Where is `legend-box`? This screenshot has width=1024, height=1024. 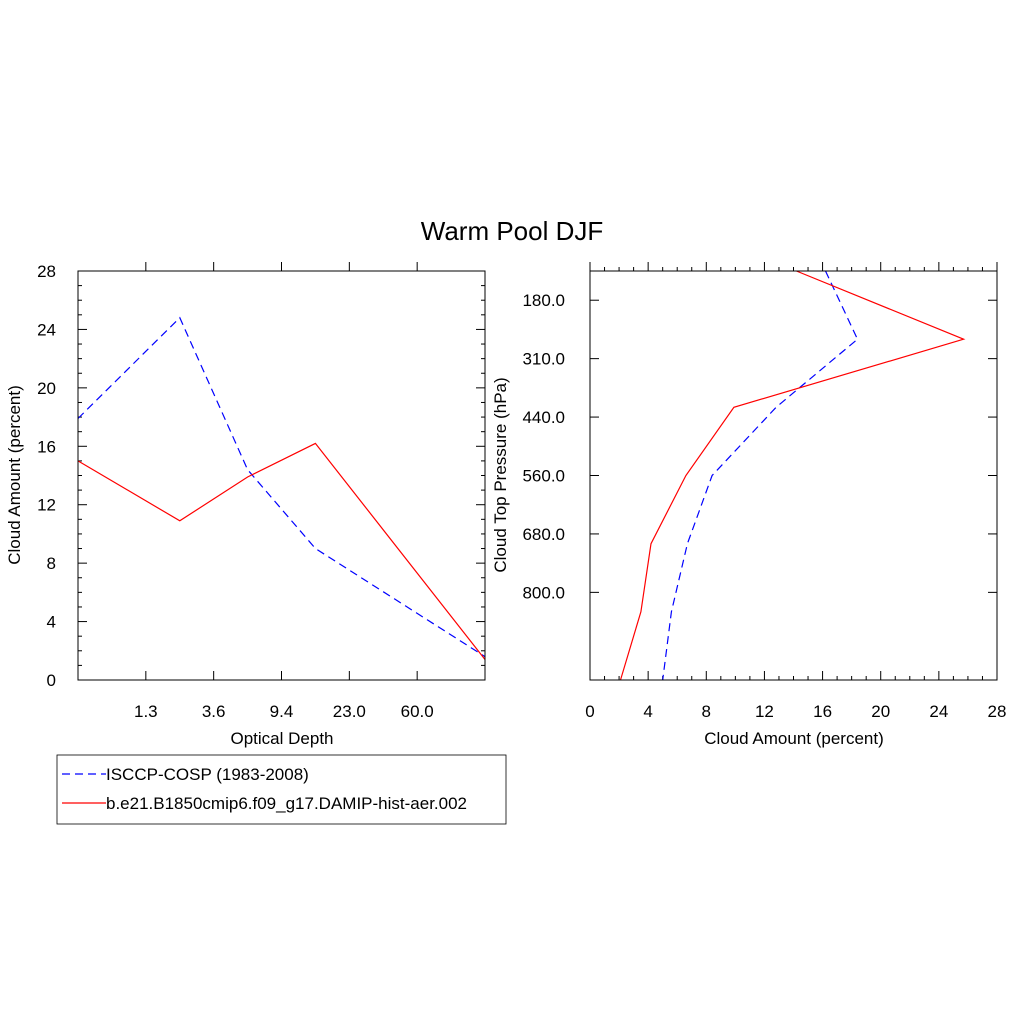
legend-box is located at coordinates (281, 789).